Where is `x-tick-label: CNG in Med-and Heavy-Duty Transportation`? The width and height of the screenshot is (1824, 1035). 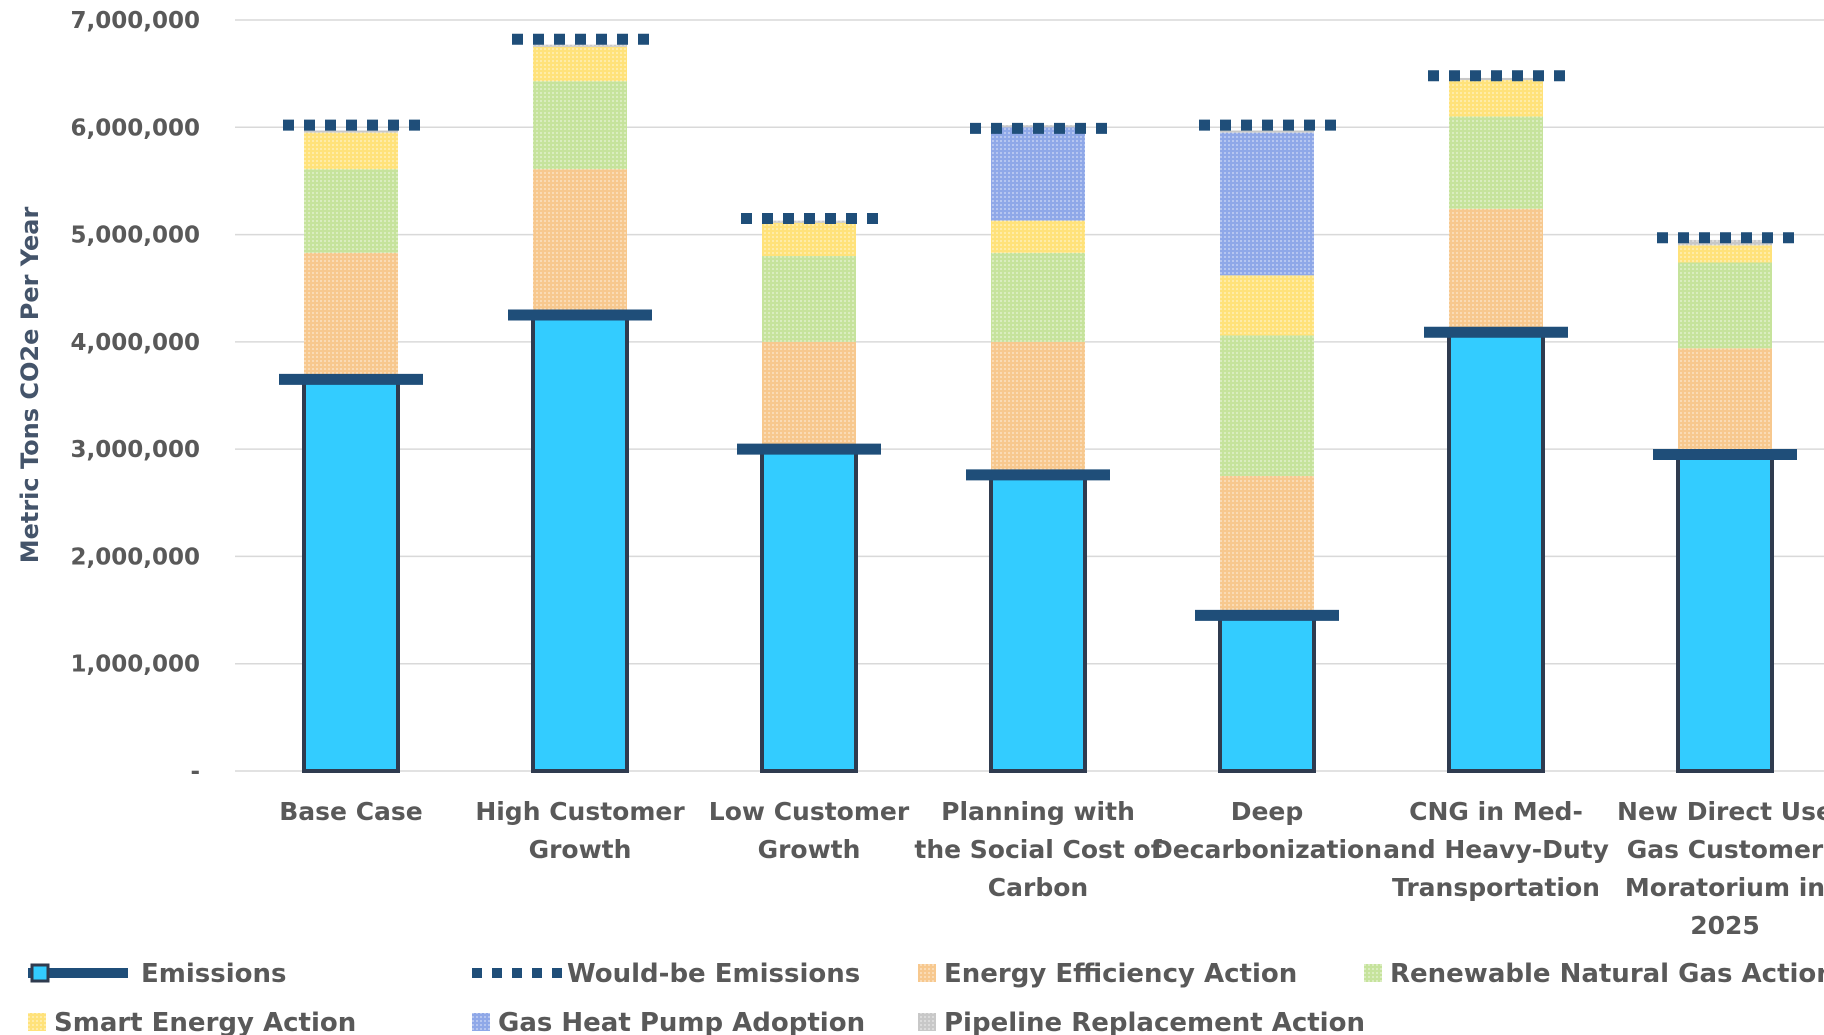 x-tick-label: CNG in Med-and Heavy-Duty Transportation is located at coordinates (1496, 849).